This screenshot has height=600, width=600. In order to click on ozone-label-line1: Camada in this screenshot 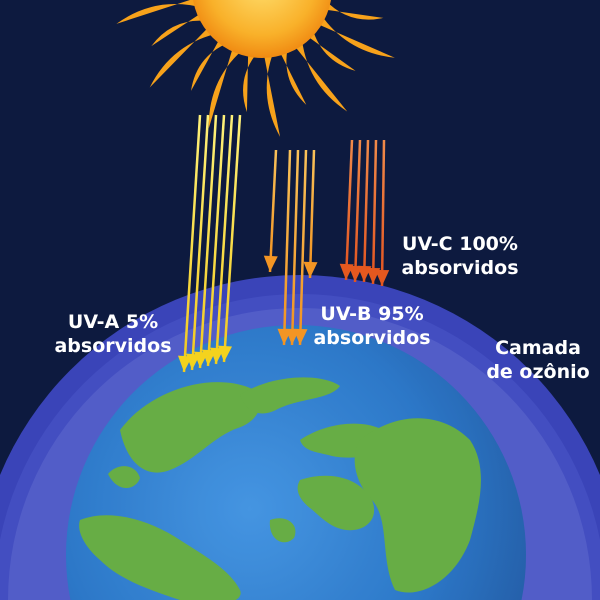, I will do `click(538, 348)`.